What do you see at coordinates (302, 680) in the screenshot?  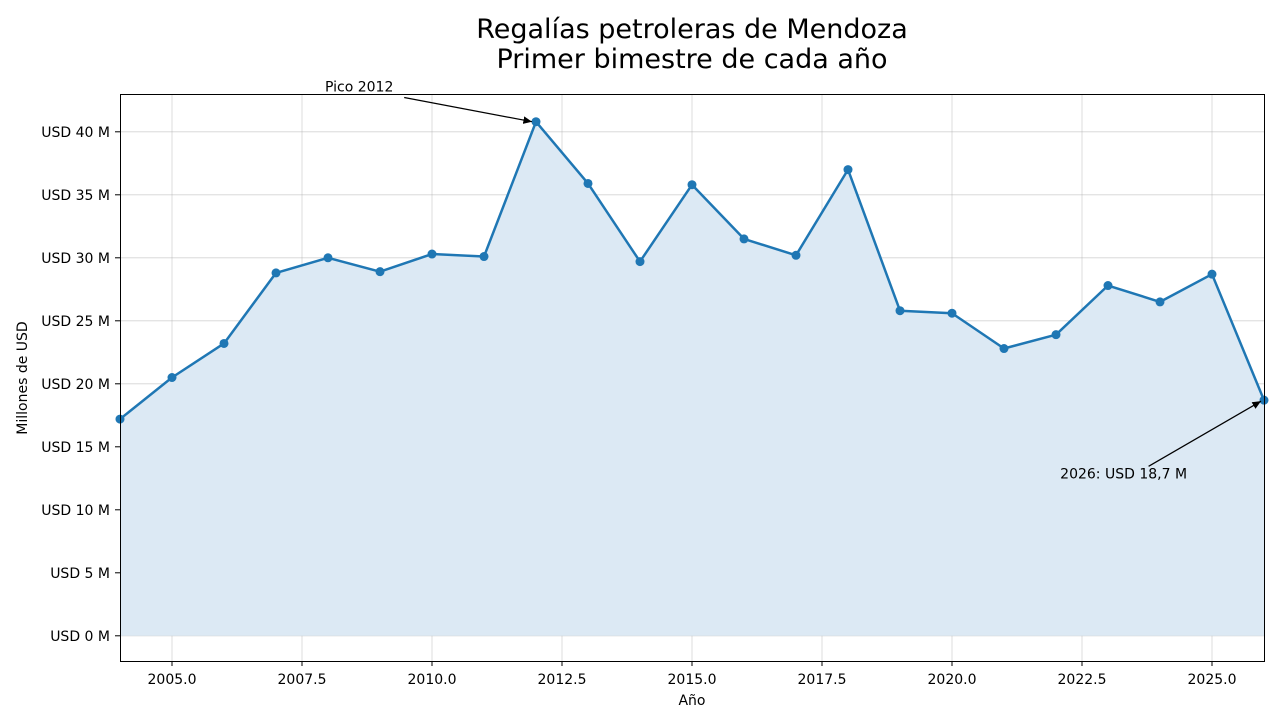 I see `x-tick-label: 2007.5` at bounding box center [302, 680].